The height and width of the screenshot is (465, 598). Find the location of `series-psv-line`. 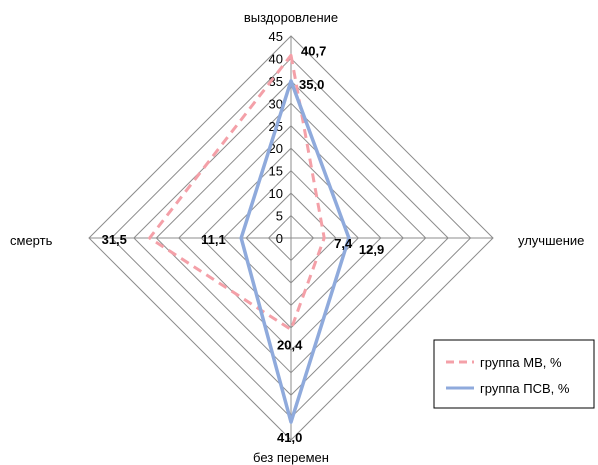

series-psv-line is located at coordinates (295, 251).